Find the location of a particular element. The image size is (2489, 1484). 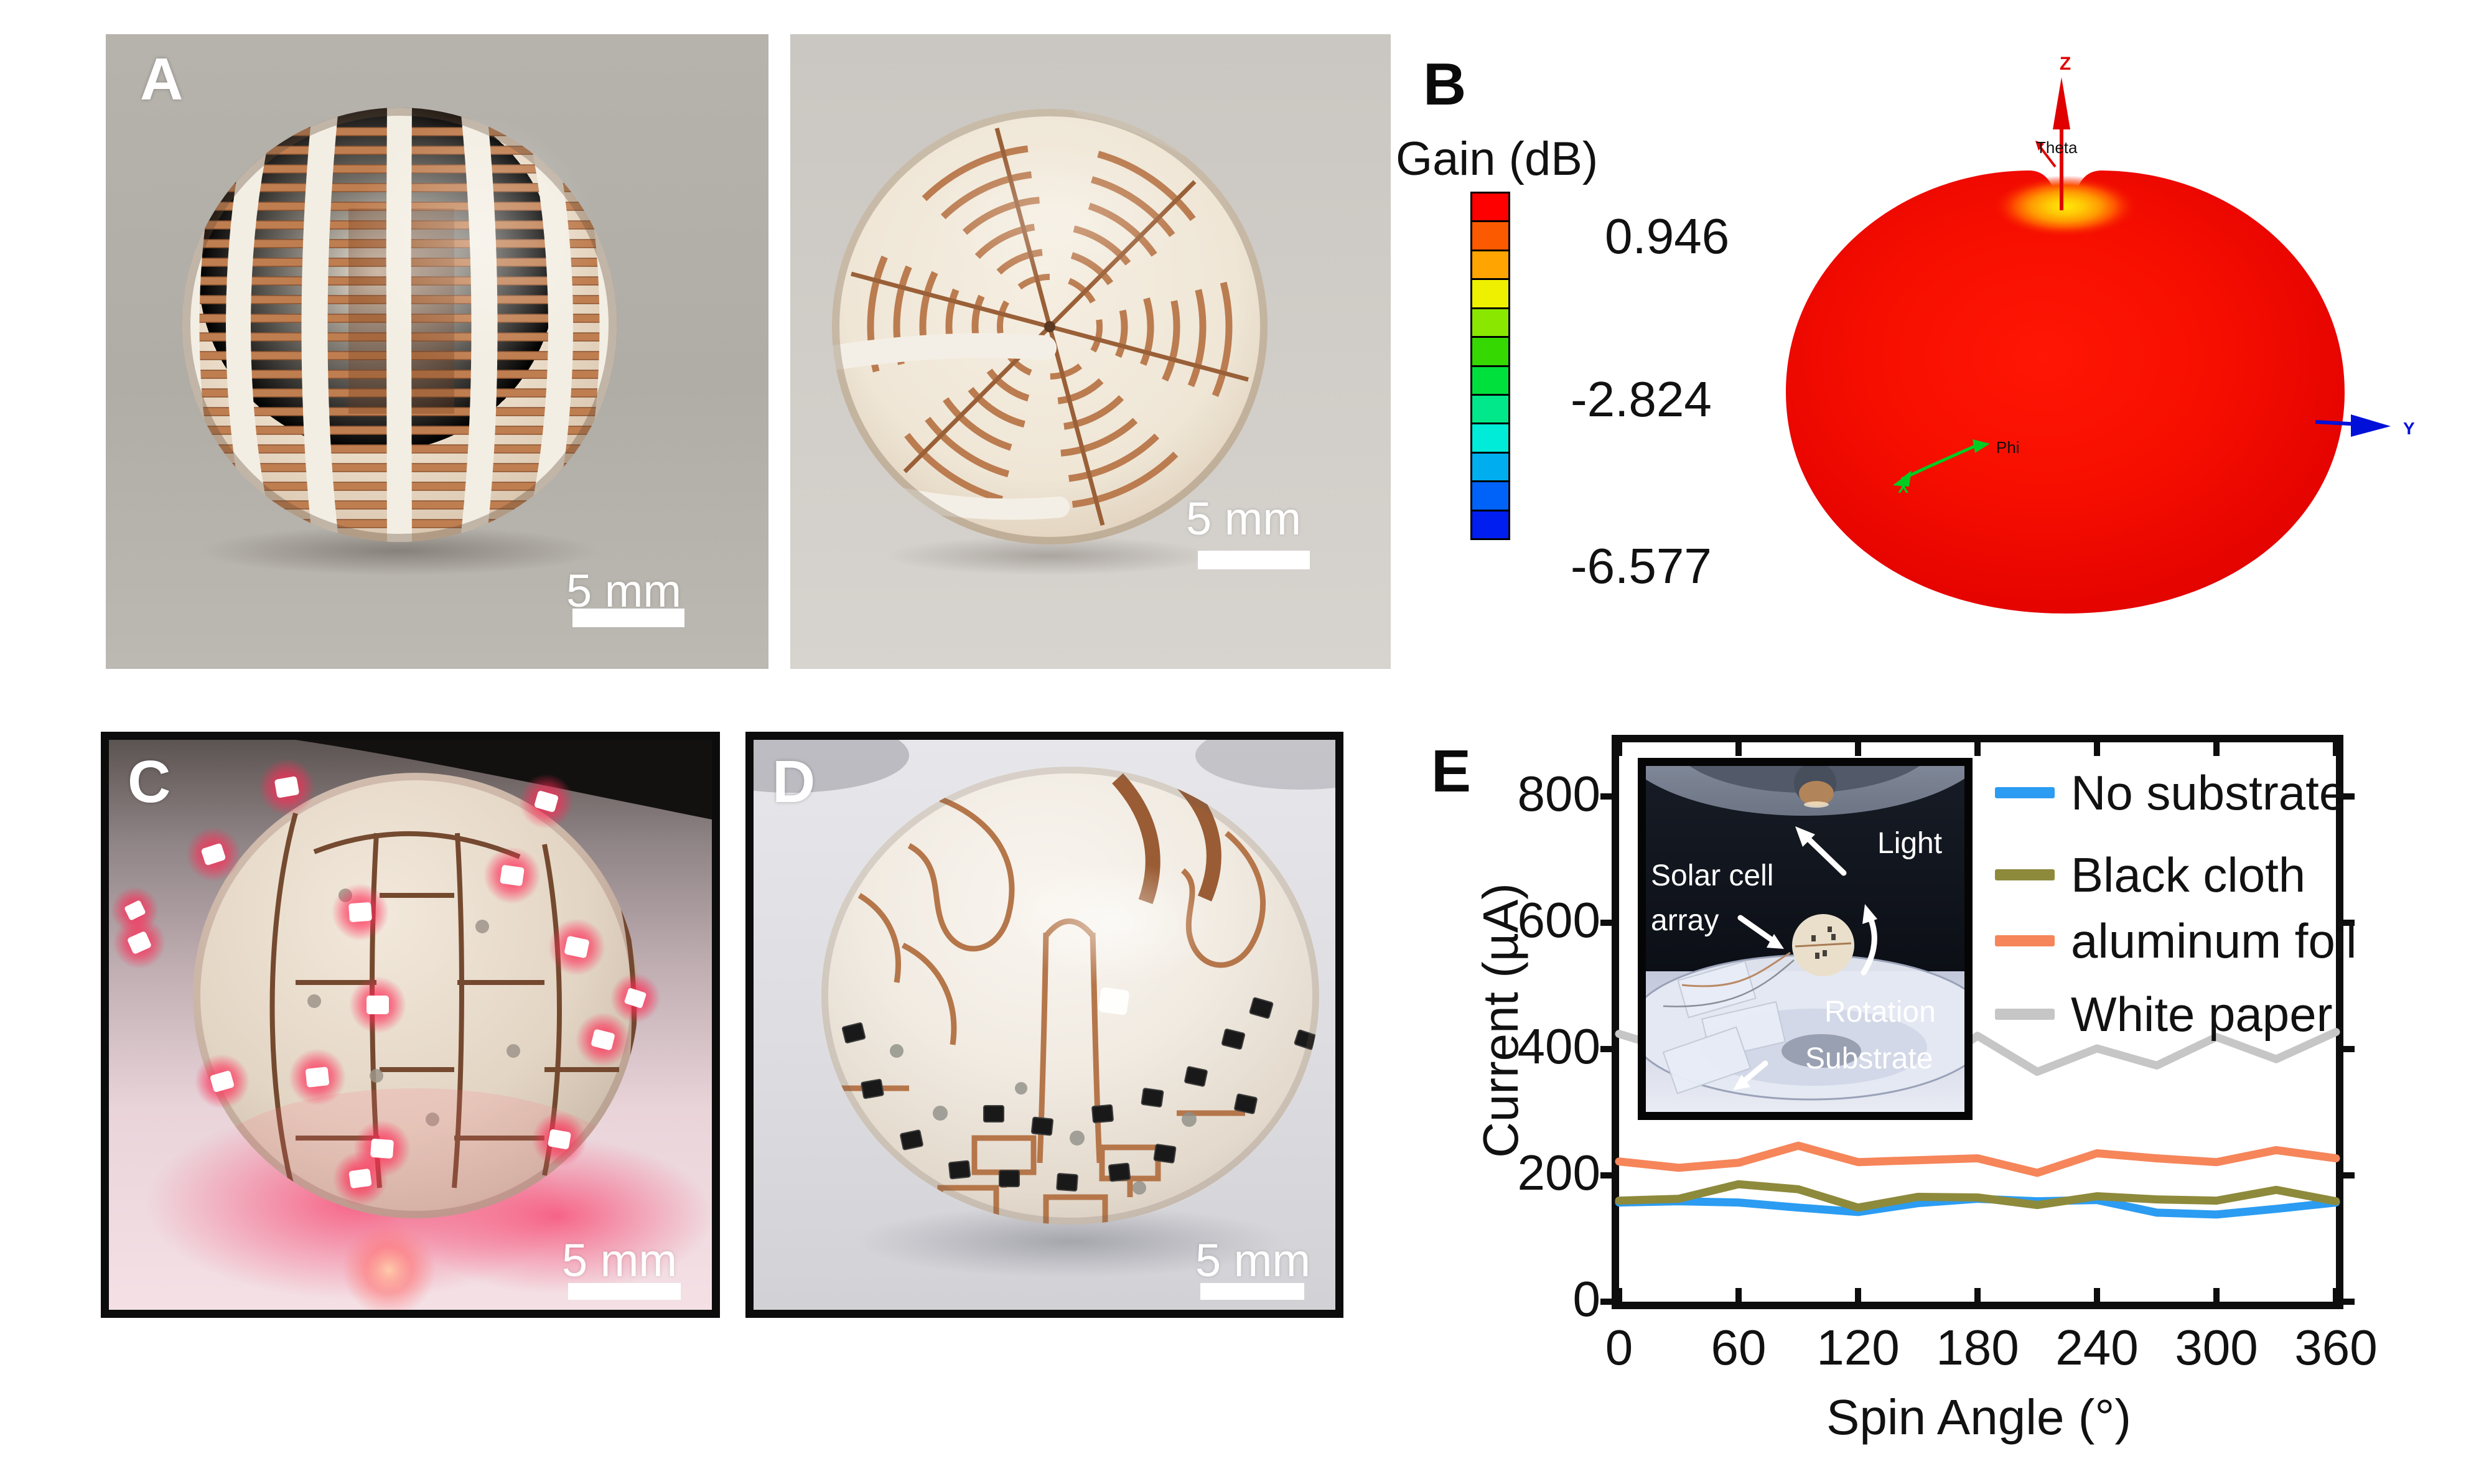

inset-rotation-label: Rotation is located at coordinates (1880, 1012).